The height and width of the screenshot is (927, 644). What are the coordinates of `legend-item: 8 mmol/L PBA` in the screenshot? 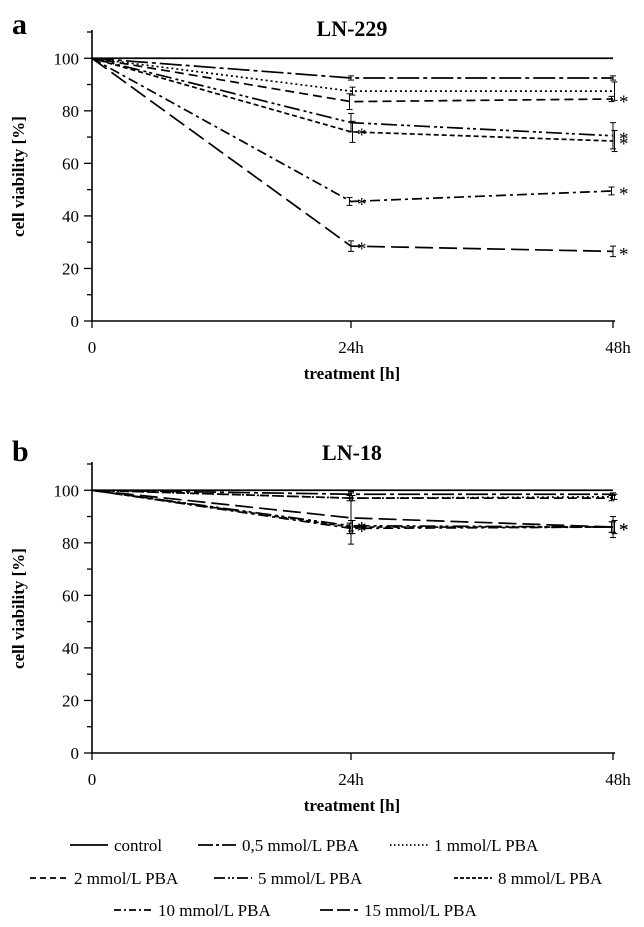 It's located at (528, 878).